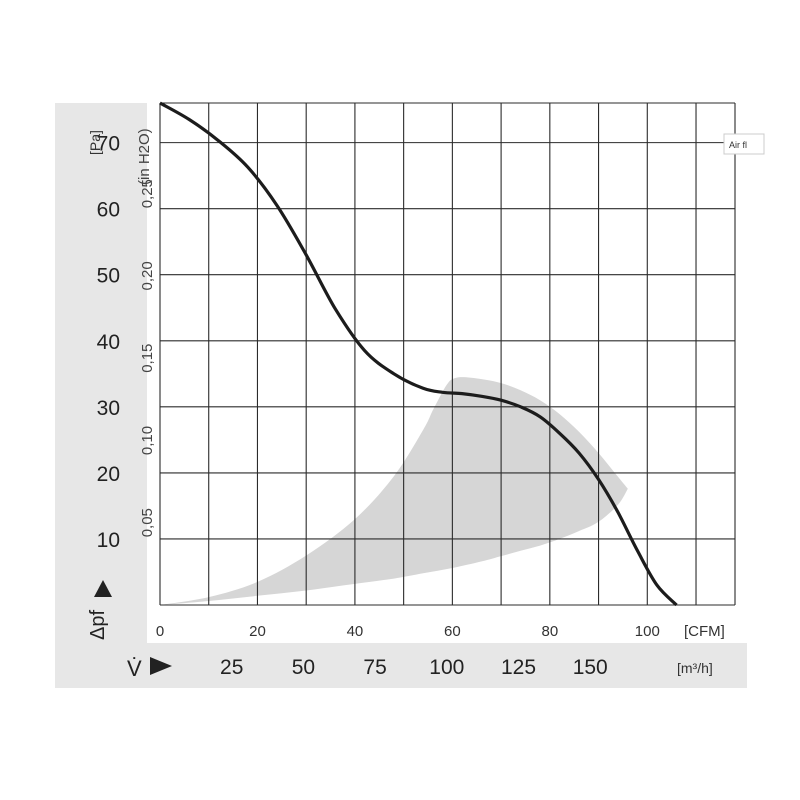 Image resolution: width=800 pixels, height=800 pixels. I want to click on dpf-axis-symbol: Δpf, so click(98, 625).